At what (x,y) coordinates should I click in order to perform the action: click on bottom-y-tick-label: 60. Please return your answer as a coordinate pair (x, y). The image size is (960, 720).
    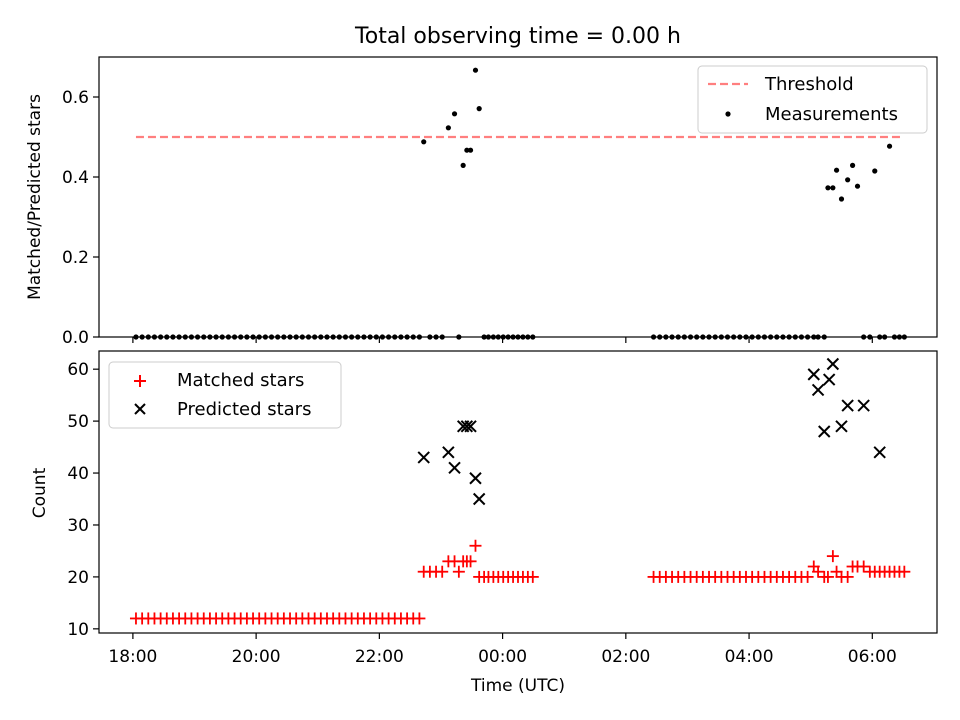
    Looking at the image, I should click on (78, 370).